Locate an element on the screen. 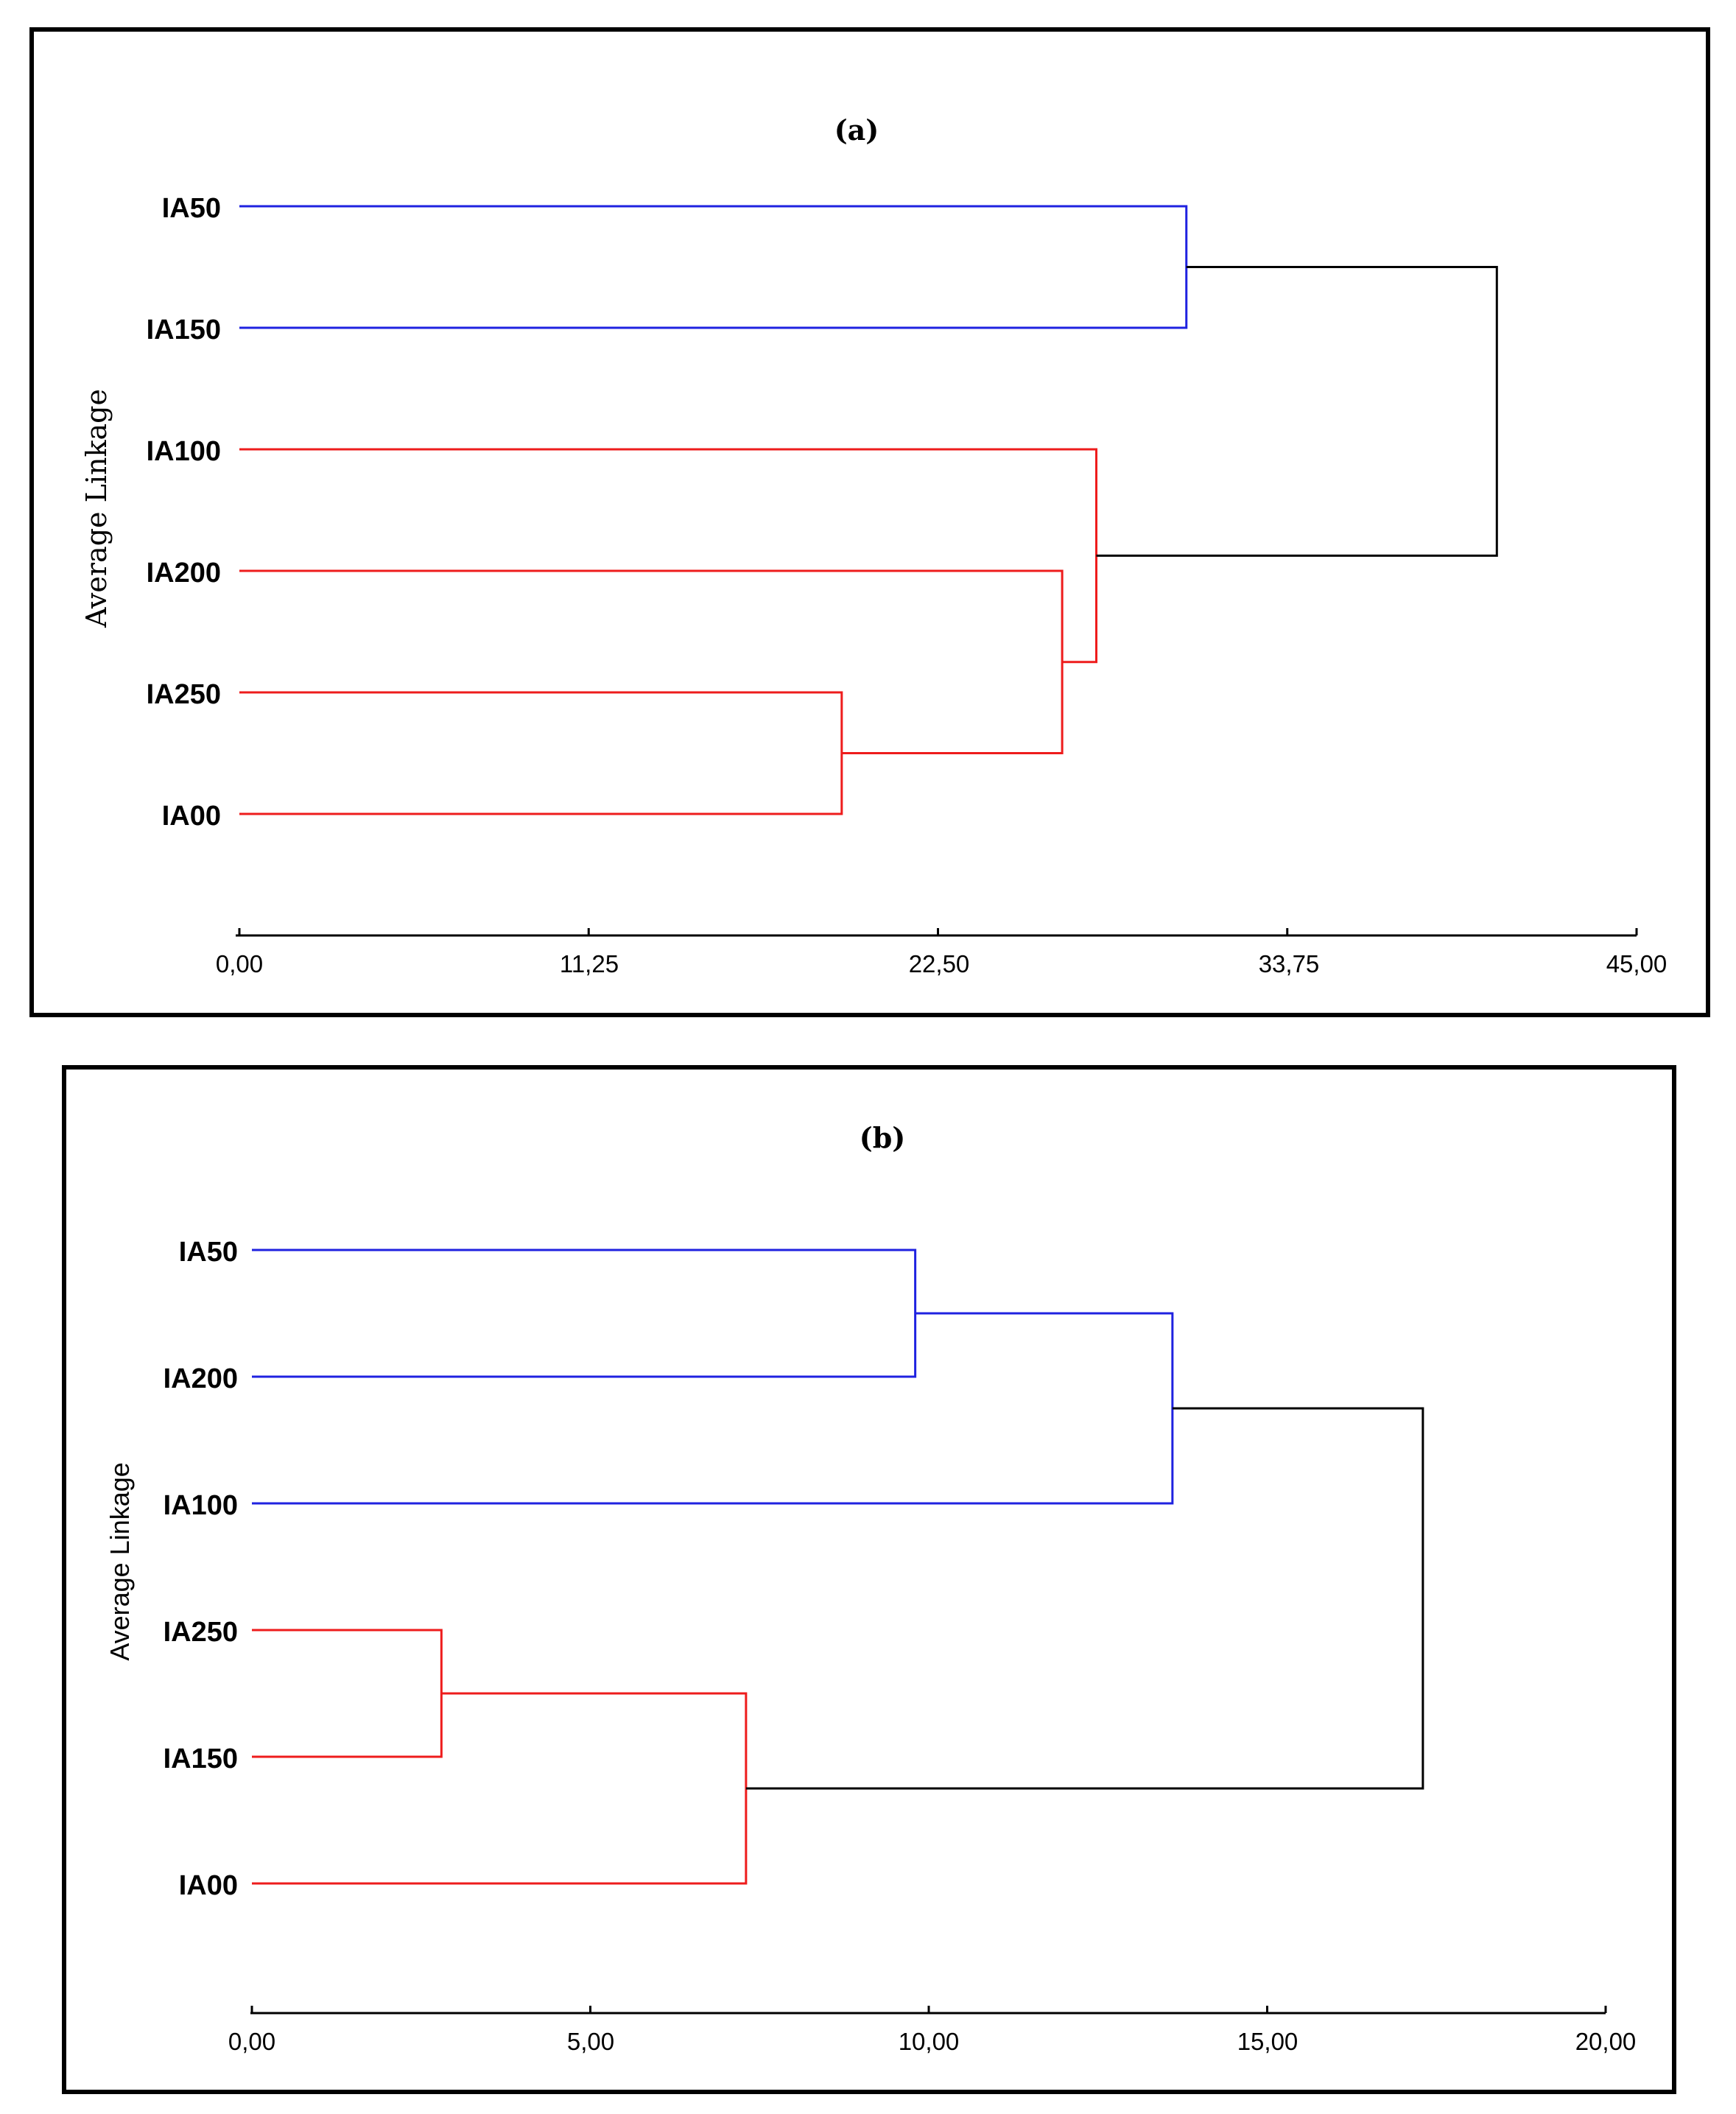 This screenshot has width=1736, height=2114. tick-label: 20,00 is located at coordinates (1606, 2041).